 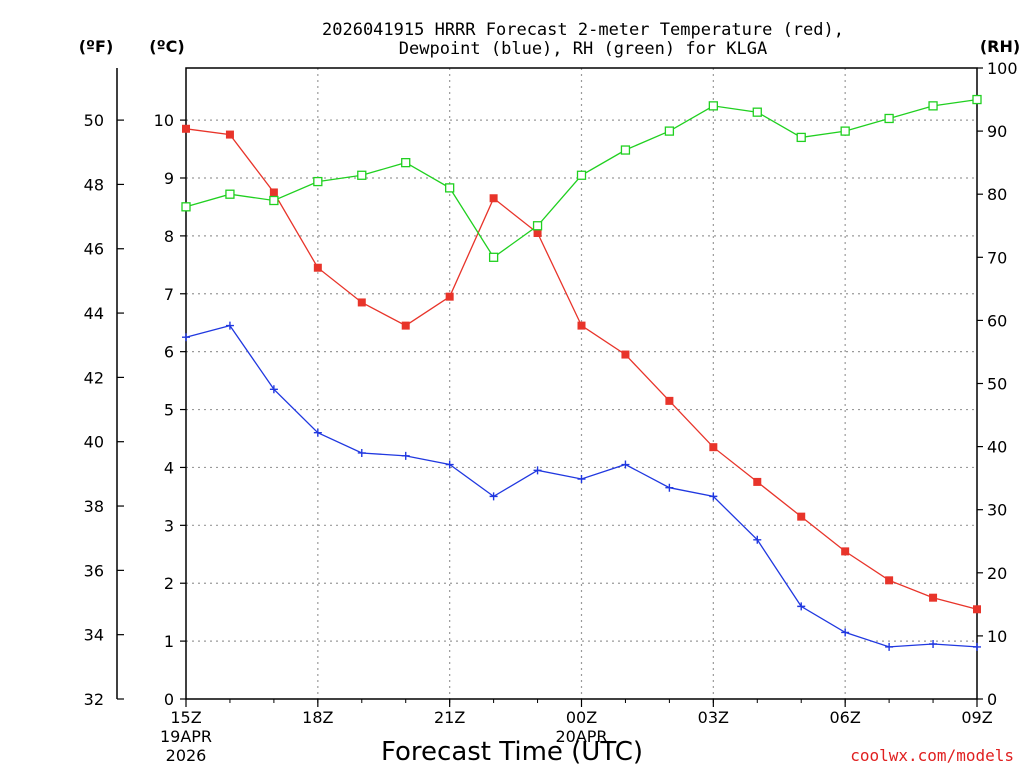 What do you see at coordinates (96, 46) in the screenshot?
I see `fahrenheit-unit-label: (ºF)` at bounding box center [96, 46].